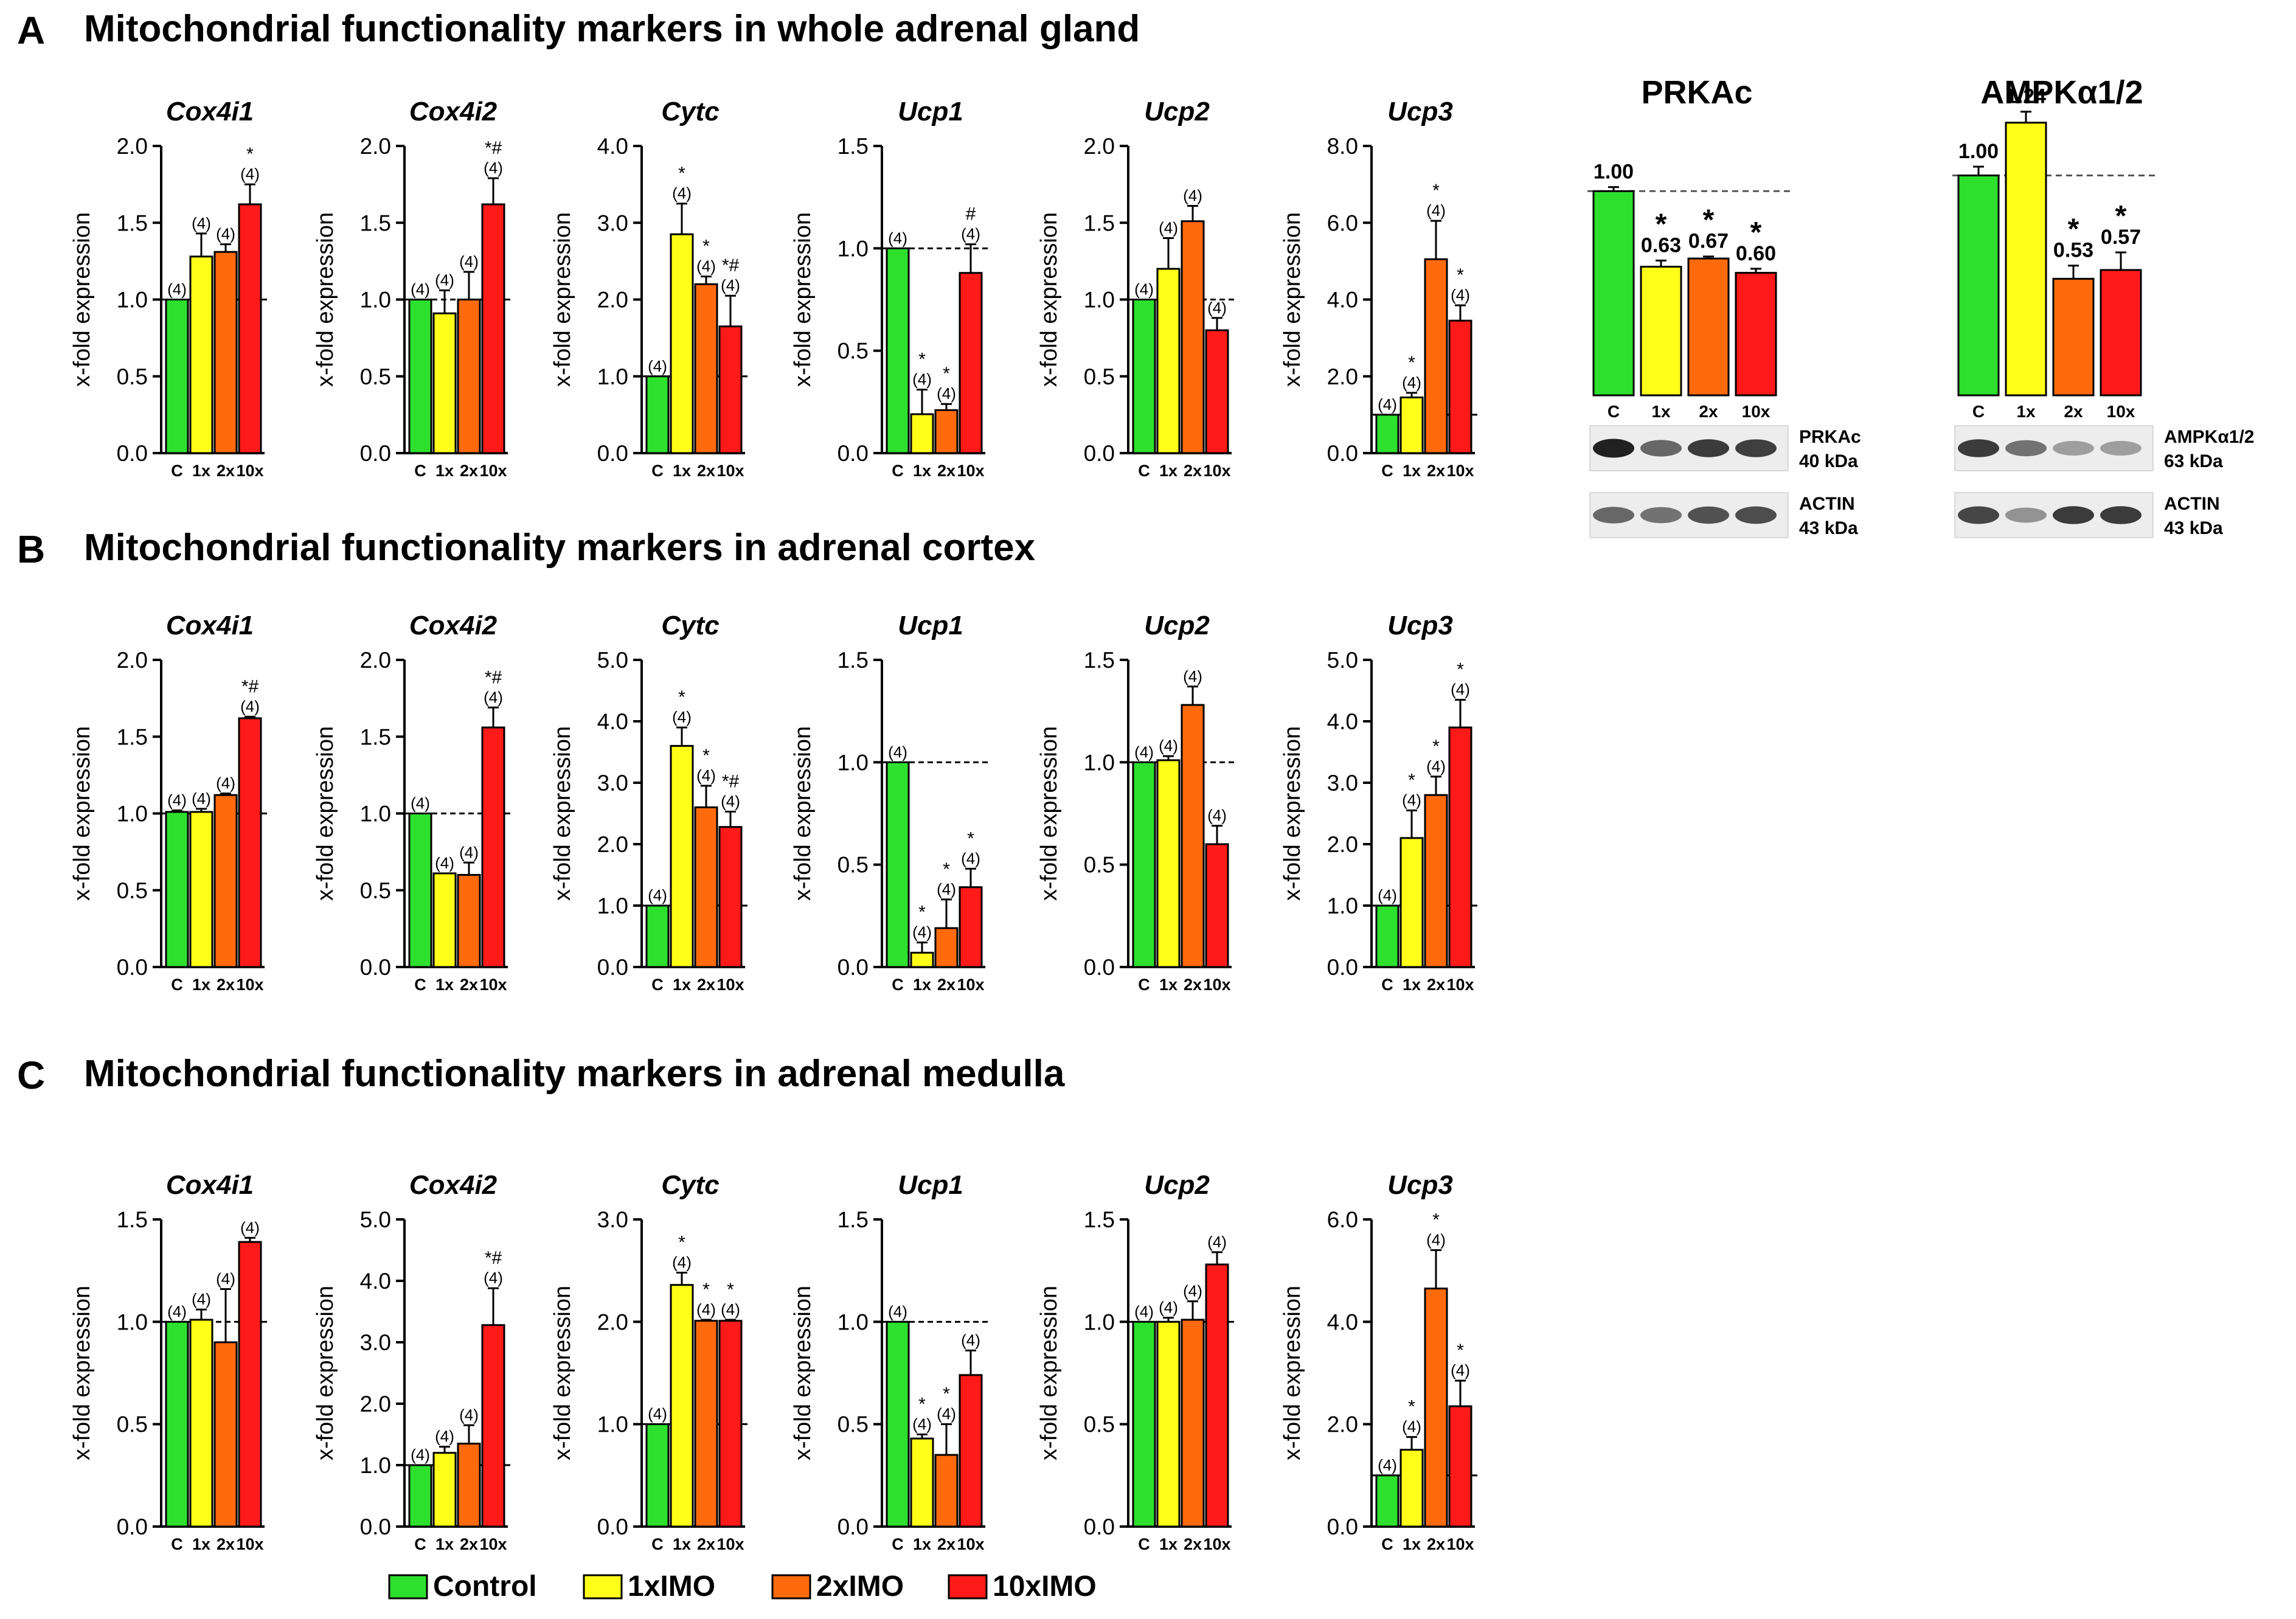 The width and height of the screenshot is (2296, 1619). What do you see at coordinates (1342, 783) in the screenshot?
I see `y-tick-label: 3.0` at bounding box center [1342, 783].